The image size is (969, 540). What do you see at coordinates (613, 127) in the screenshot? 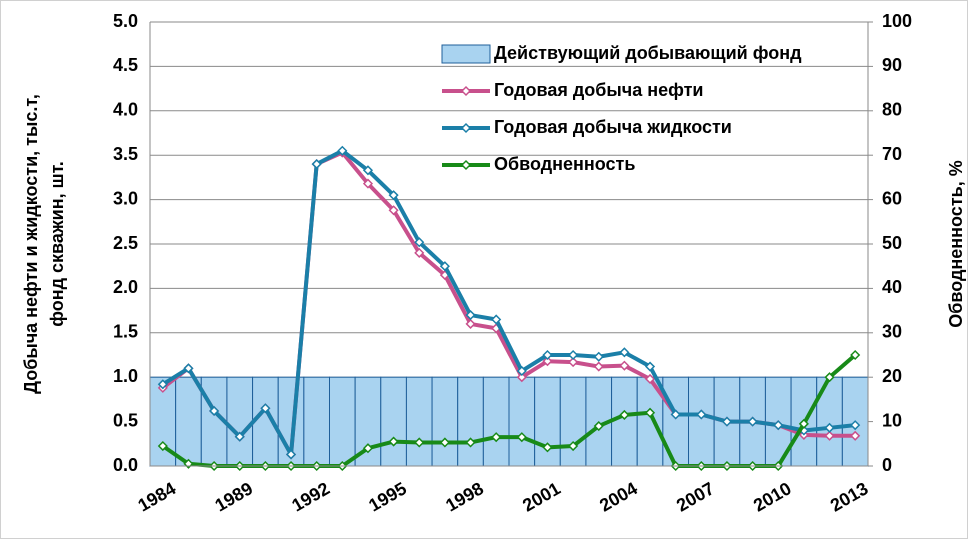
I see `legend-label: Годовая добыча жидкости` at bounding box center [613, 127].